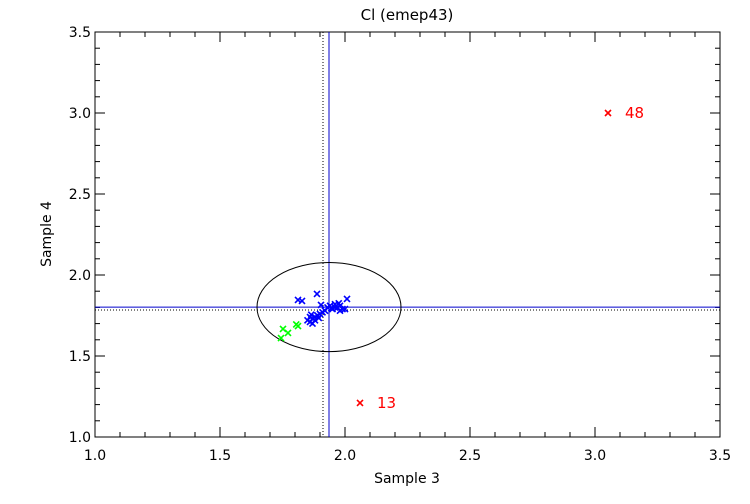 This screenshot has width=750, height=504. Describe the element at coordinates (386, 403) in the screenshot. I see `point-label: 13` at that location.